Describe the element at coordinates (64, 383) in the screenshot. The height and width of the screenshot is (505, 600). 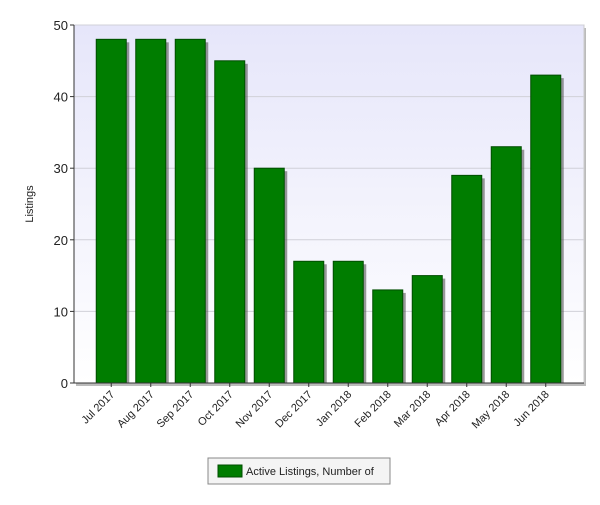
I see `y-tick-label: 0` at that location.